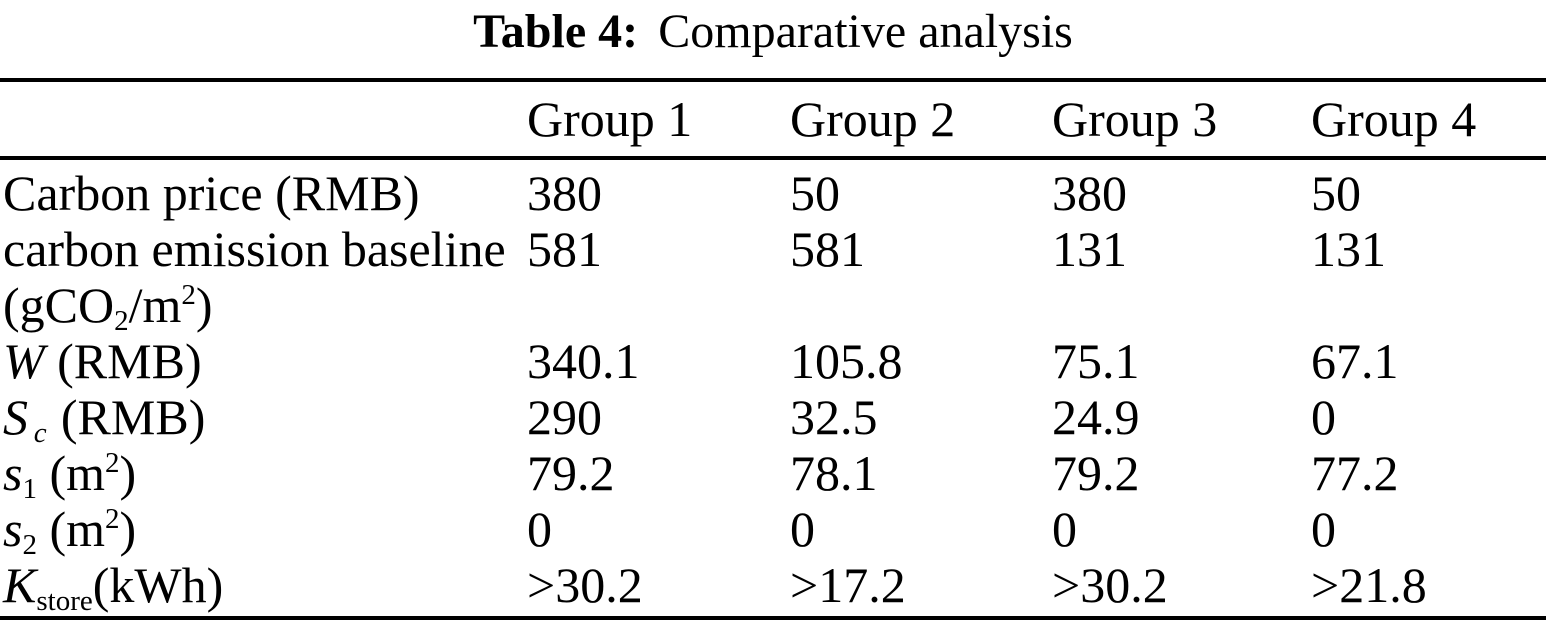 Image resolution: width=1546 pixels, height=625 pixels. What do you see at coordinates (773, 530) in the screenshot?
I see `table-row-s2-m2: s2 (m2) 0 0 0 0` at bounding box center [773, 530].